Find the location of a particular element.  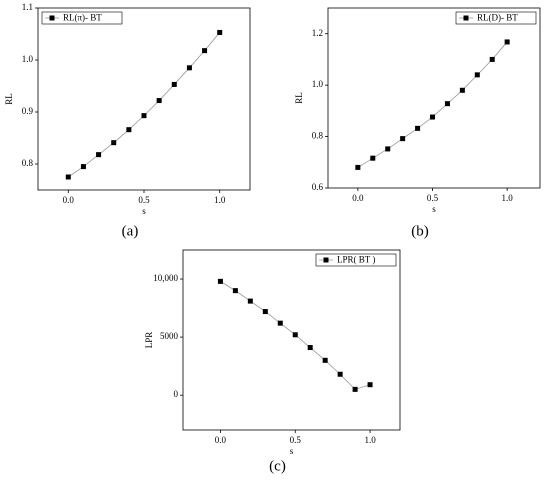

caption: (c) is located at coordinates (277, 466).